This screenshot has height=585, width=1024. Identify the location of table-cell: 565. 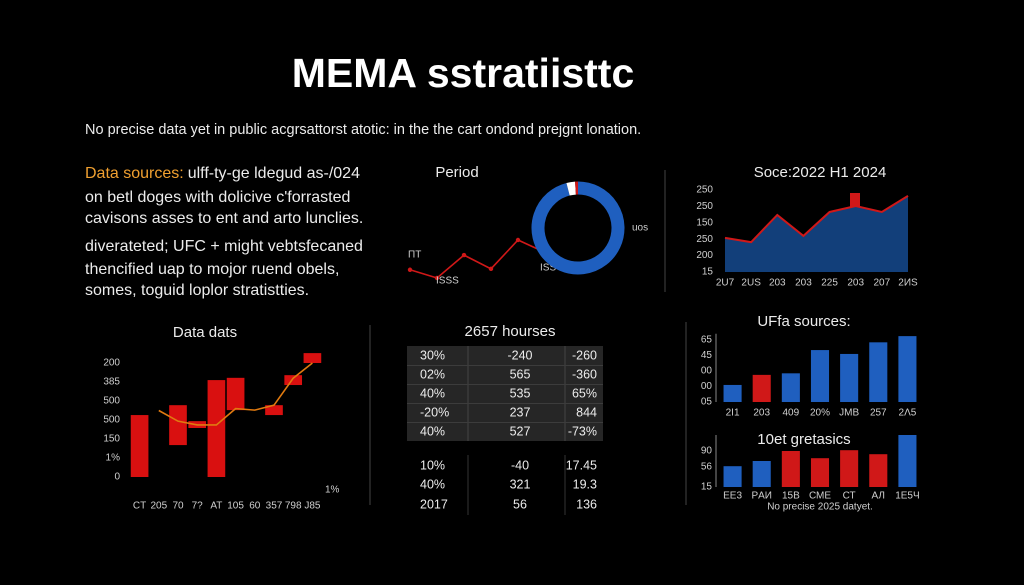
(520, 374).